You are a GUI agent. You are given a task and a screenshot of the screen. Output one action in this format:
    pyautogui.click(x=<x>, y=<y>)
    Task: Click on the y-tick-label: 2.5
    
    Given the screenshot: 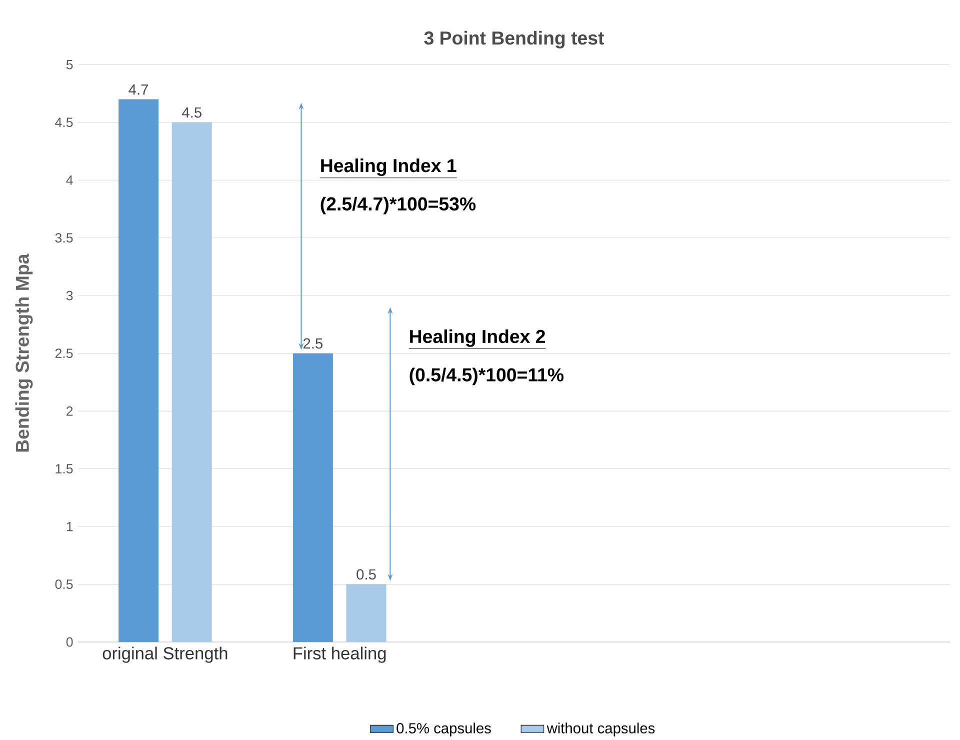 What is the action you would take?
    pyautogui.click(x=64, y=353)
    